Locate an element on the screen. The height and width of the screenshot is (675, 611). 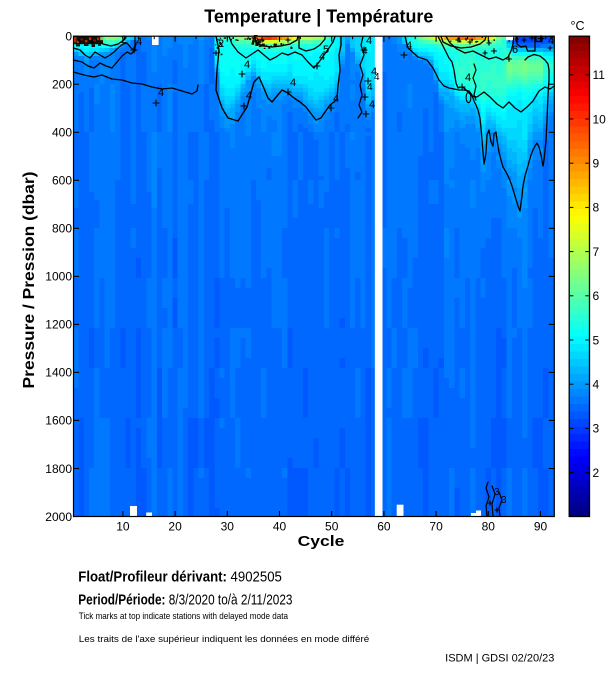
svg-text: °C is located at coordinates (578, 26).